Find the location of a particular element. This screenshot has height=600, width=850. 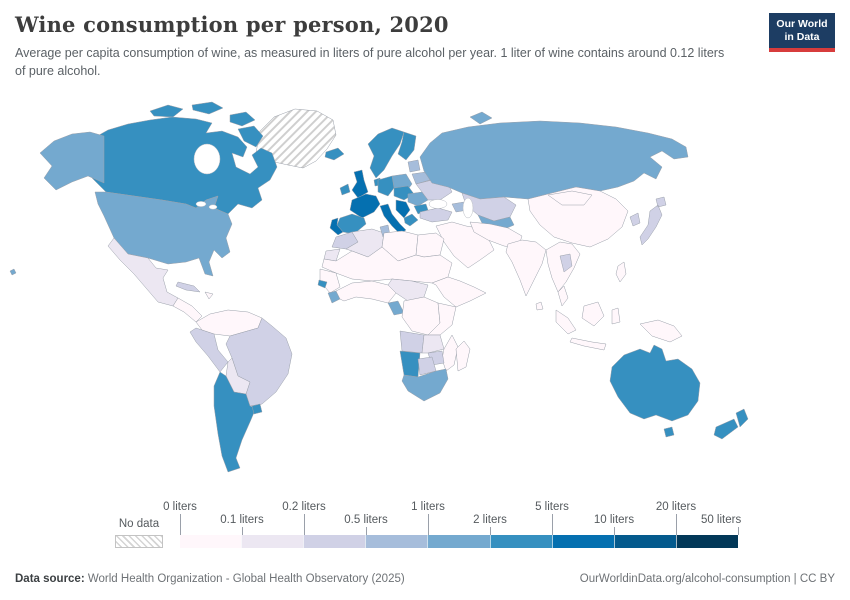

country-alaska is located at coordinates (72, 161).